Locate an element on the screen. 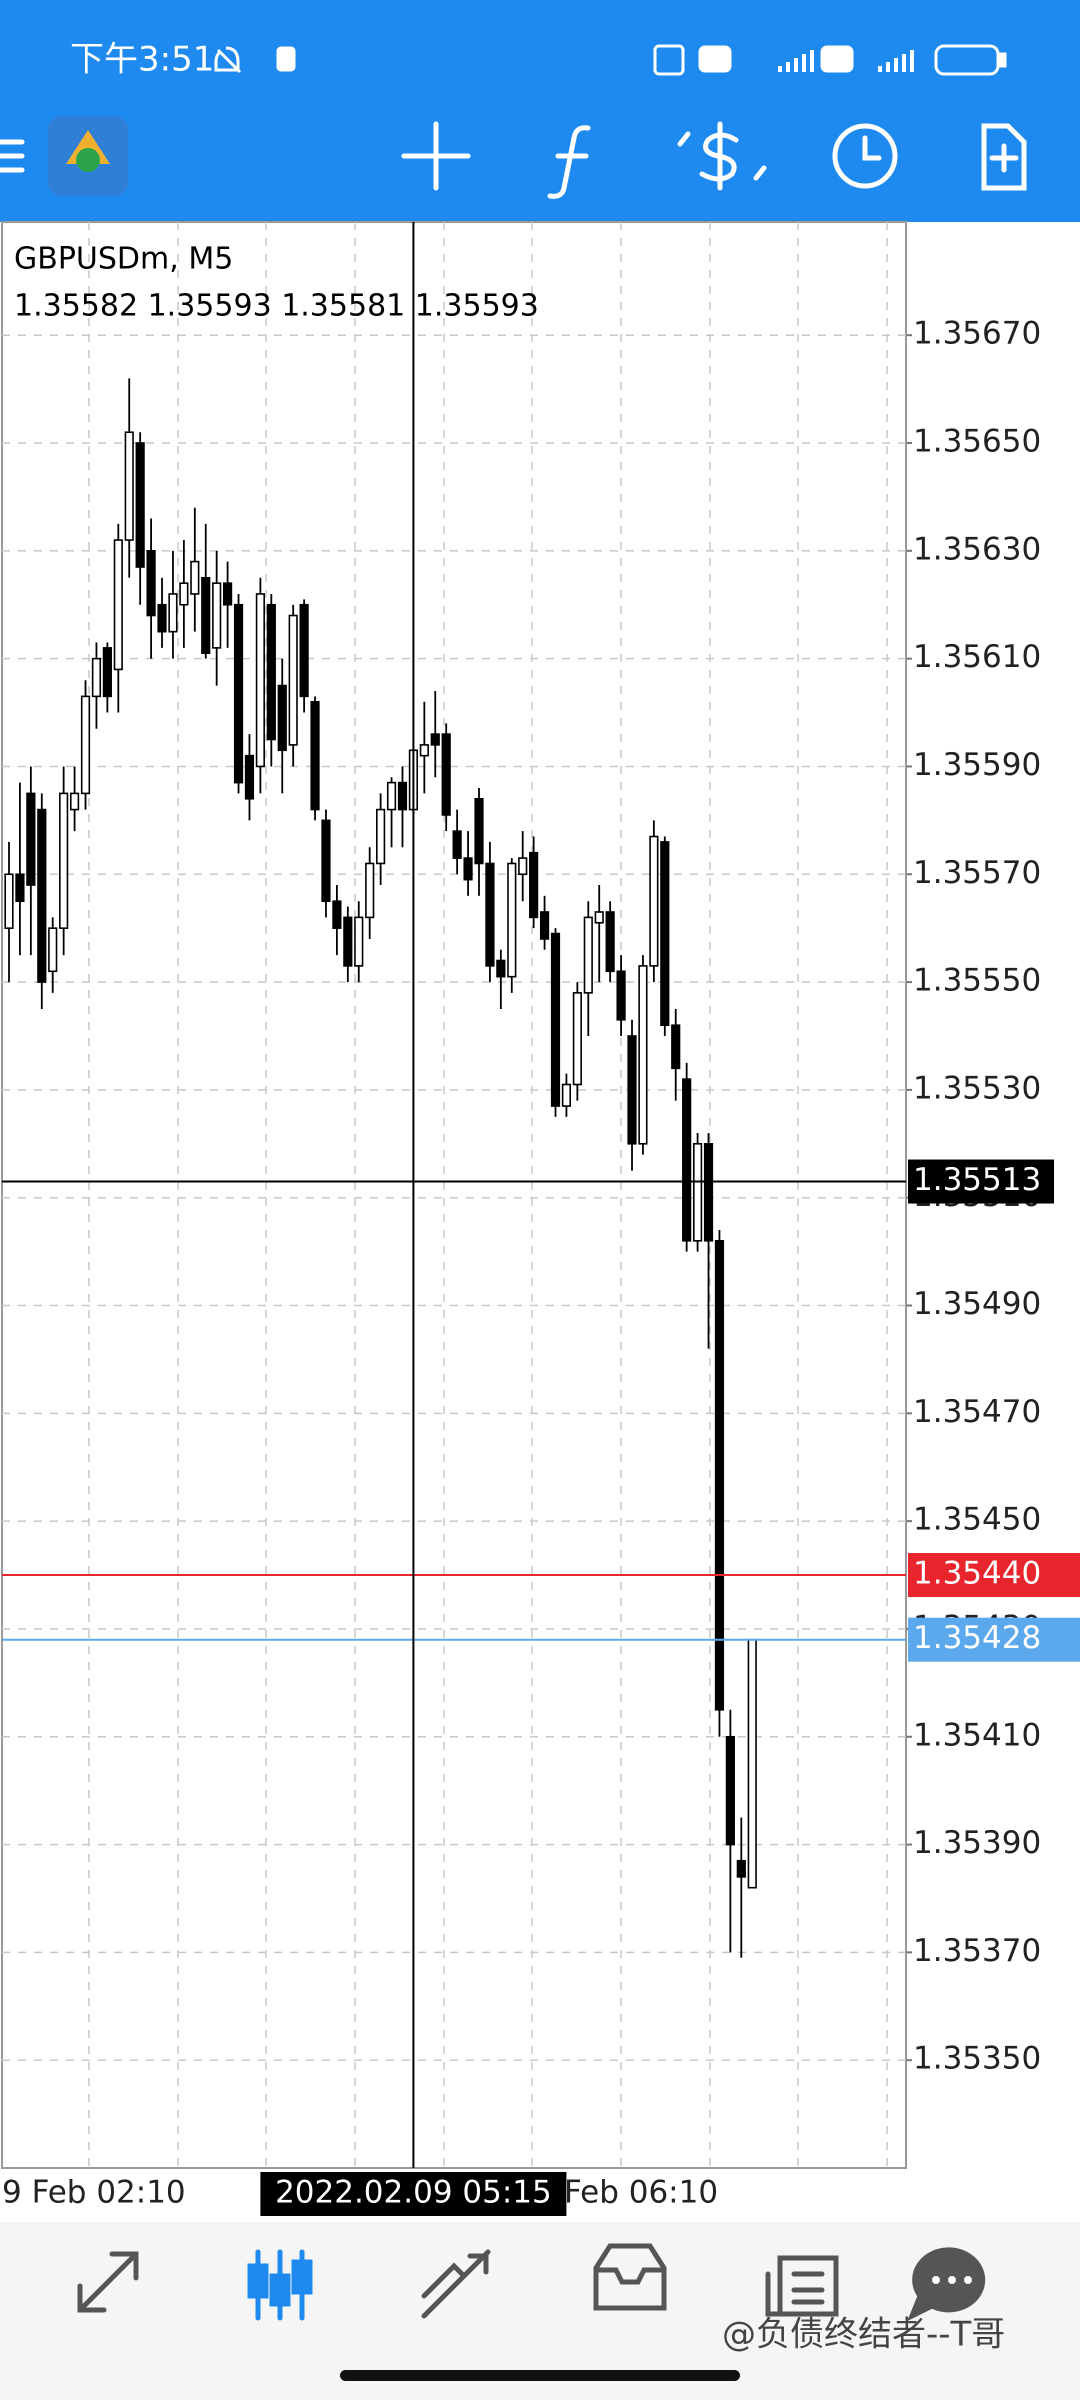 This screenshot has height=2400, width=1080. period-icon is located at coordinates (865, 156).